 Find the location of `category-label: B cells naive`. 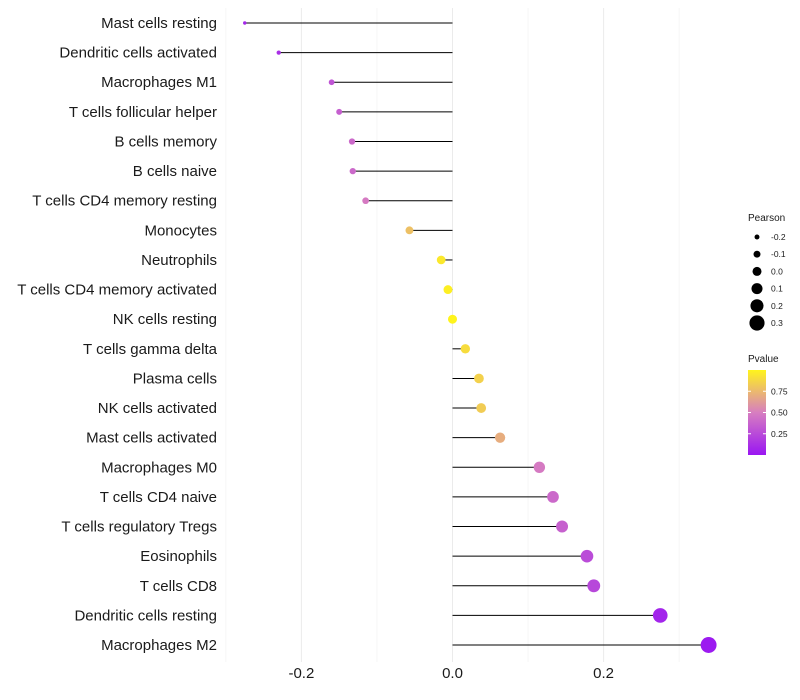

category-label: B cells naive is located at coordinates (175, 171).